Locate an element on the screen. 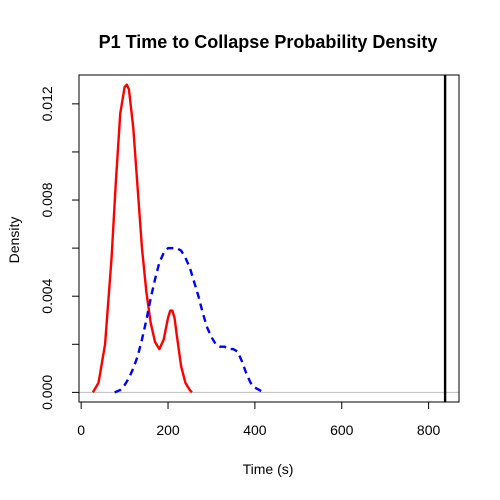 This screenshot has width=500, height=500. x-tick-label: 0 is located at coordinates (81, 430).